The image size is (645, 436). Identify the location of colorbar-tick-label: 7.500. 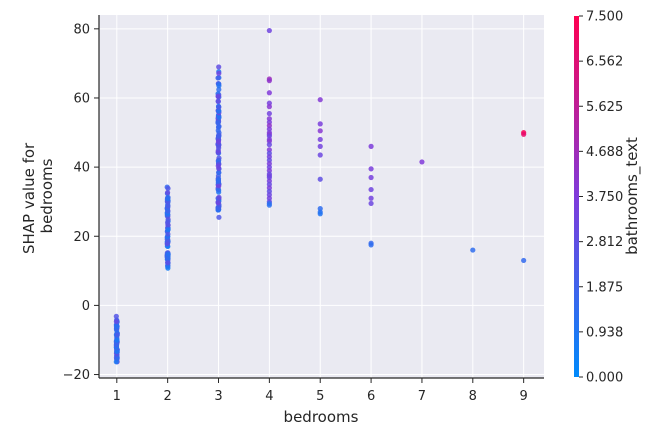
(604, 17).